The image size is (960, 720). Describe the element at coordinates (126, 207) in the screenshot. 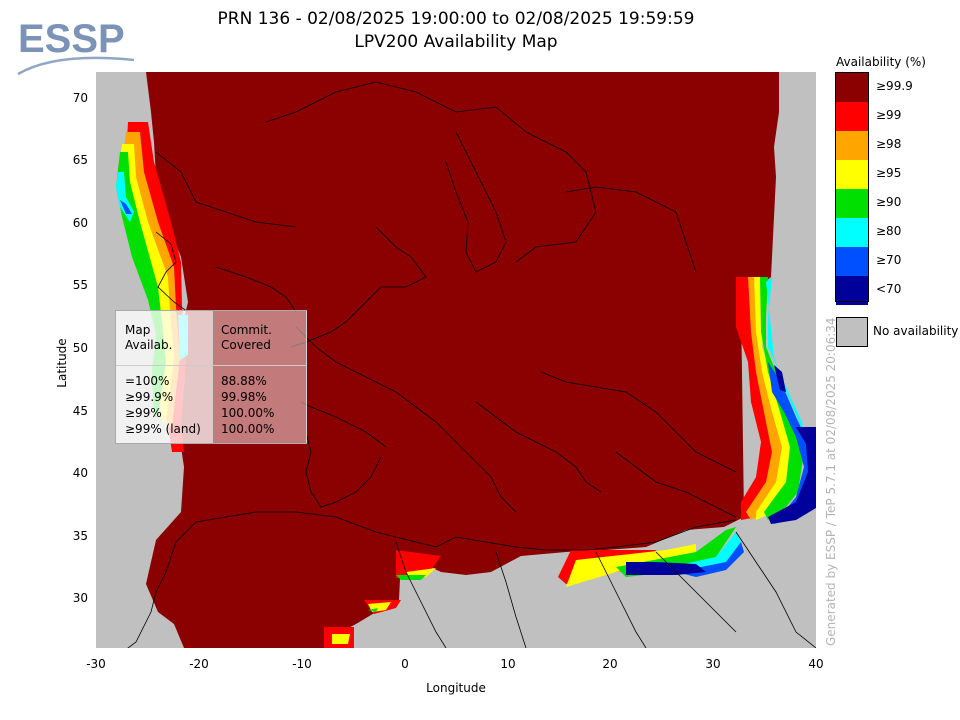

I see `band-70-north` at that location.